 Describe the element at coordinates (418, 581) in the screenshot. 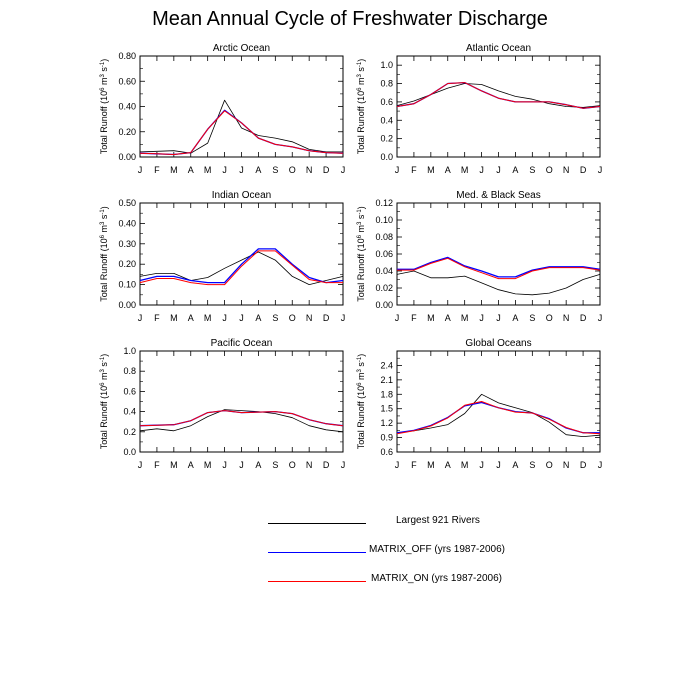

I see `legend-item-matrix-on: MATRIX_ON (yrs 1987-2006)` at that location.